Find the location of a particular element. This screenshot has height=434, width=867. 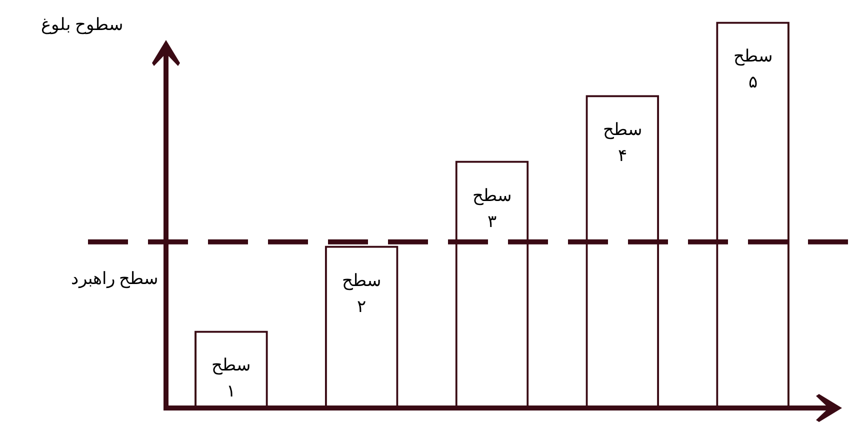

x-tick-label: سطح ۴ is located at coordinates (622, 143).